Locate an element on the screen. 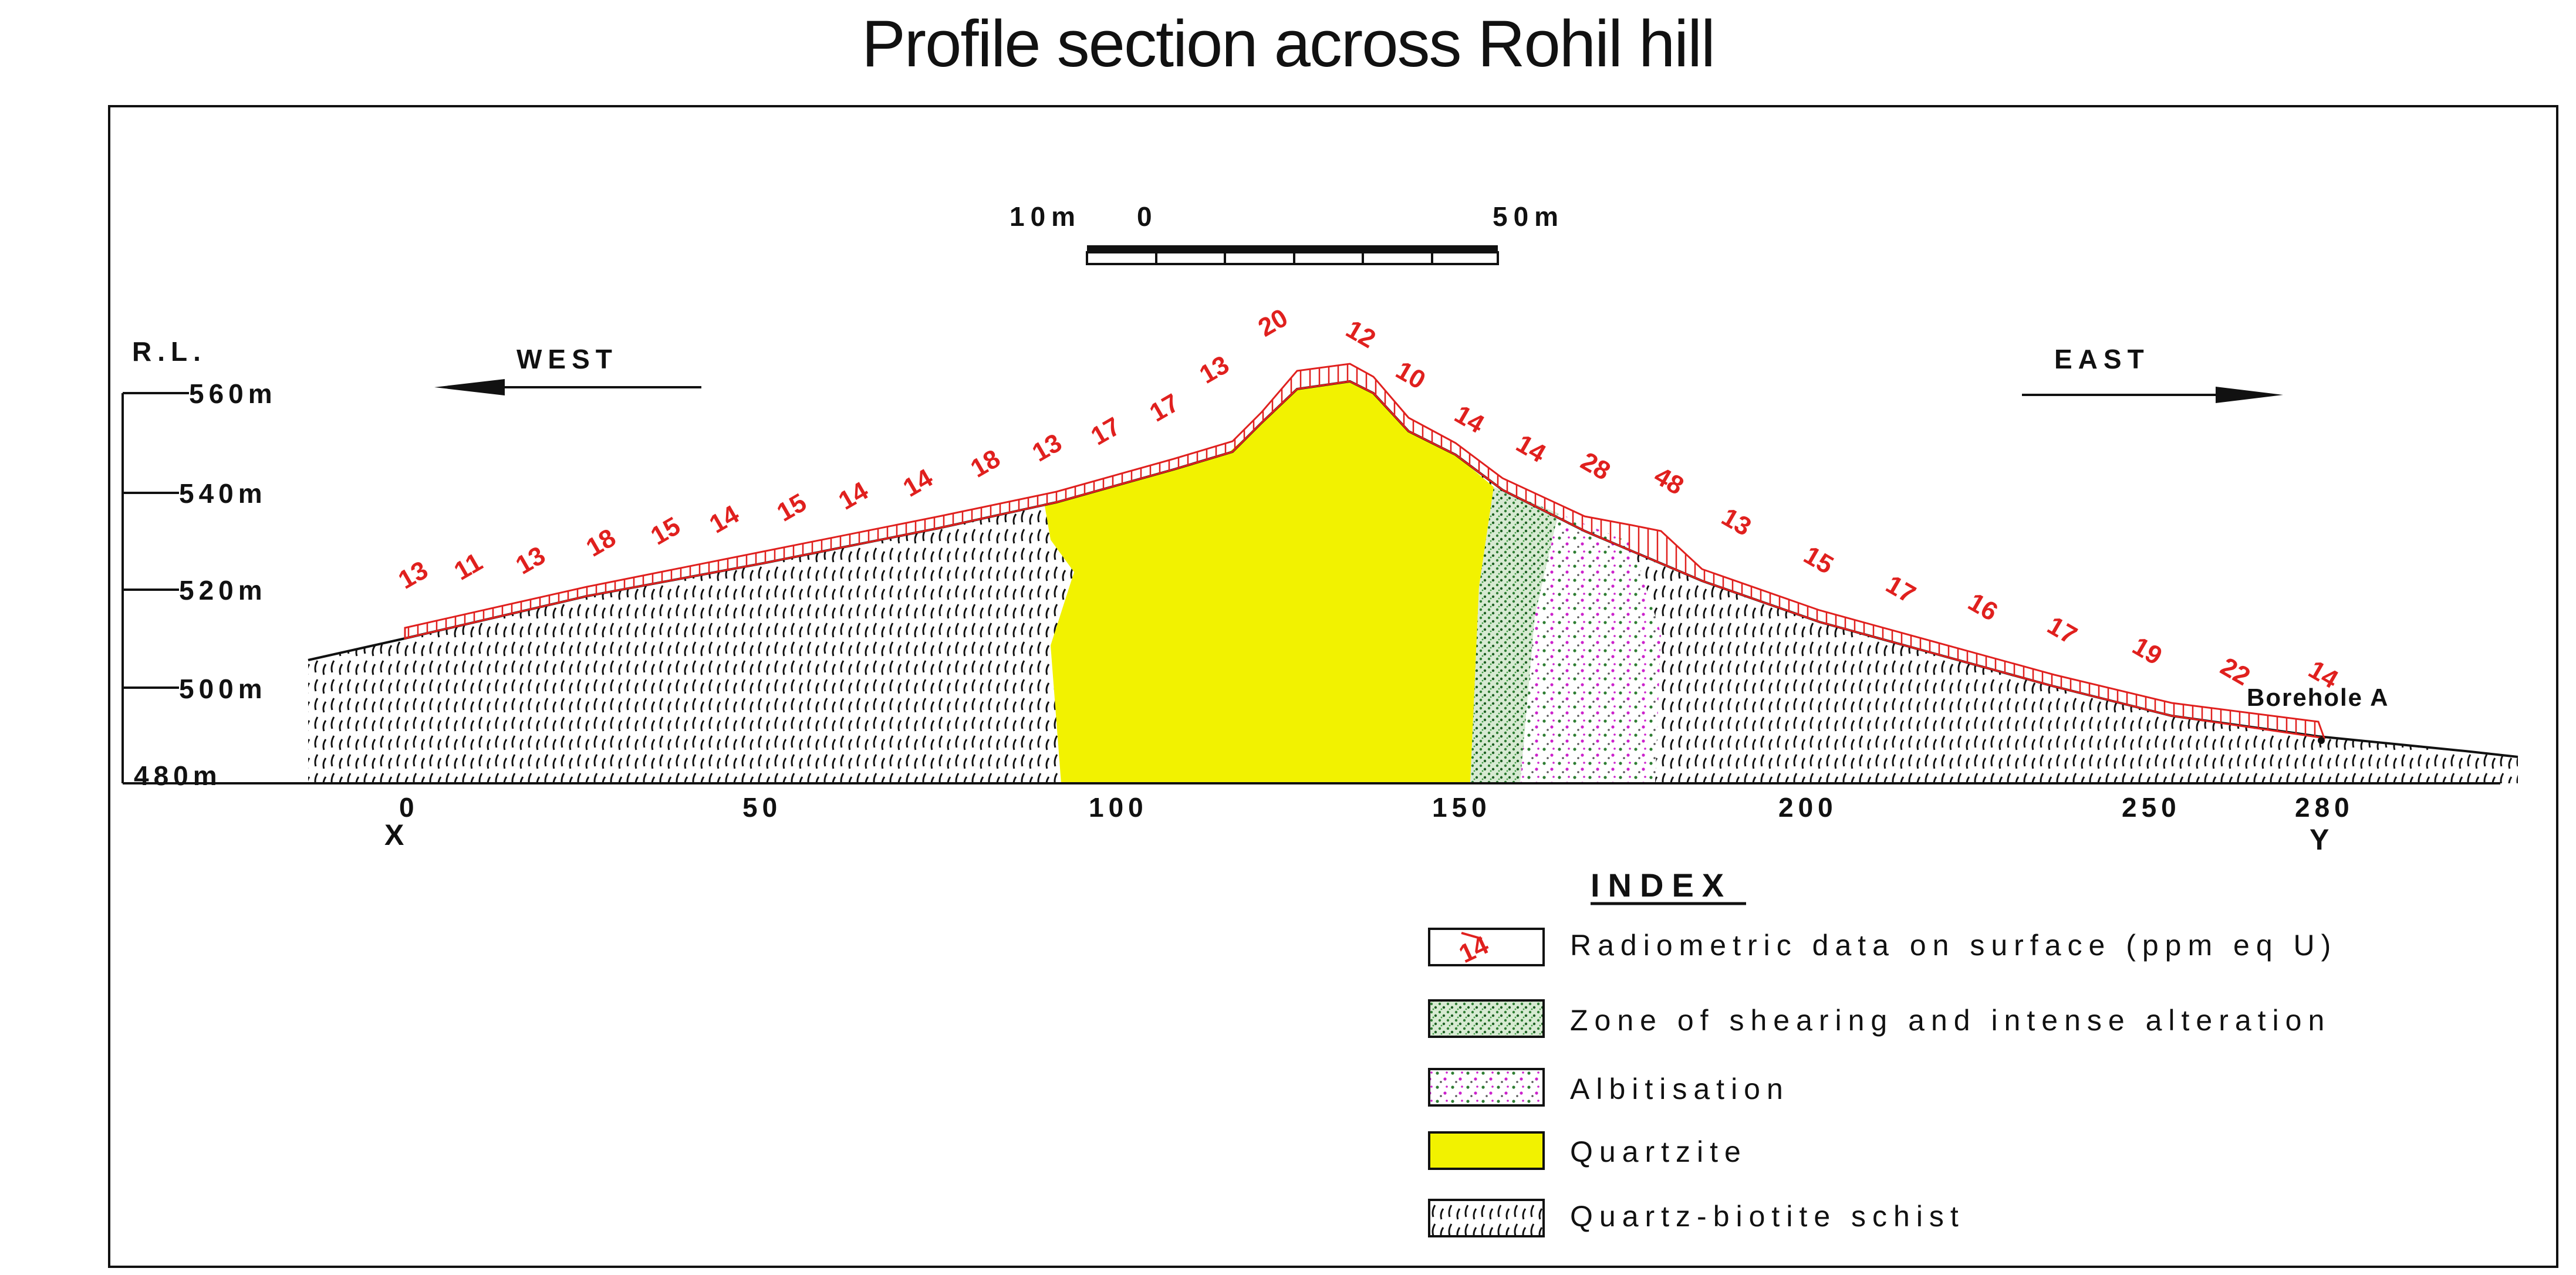 This screenshot has width=2576, height=1275. legend-item-shear: Zone of shearing and intense alteration is located at coordinates (1880, 1019).